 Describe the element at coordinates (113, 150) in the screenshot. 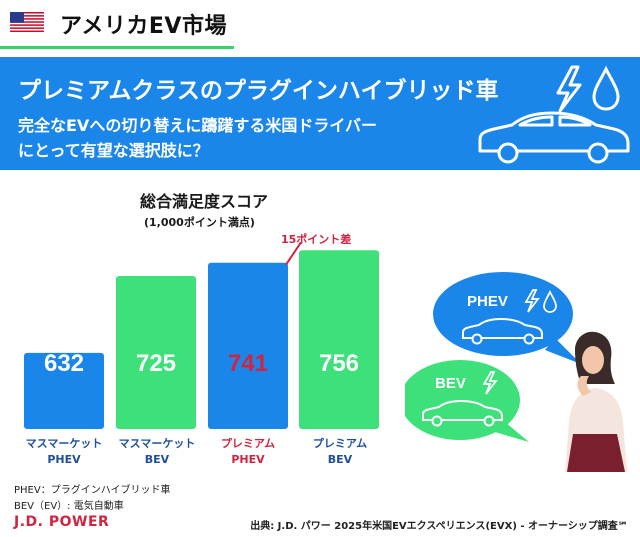

I see `banner-subtitle-line2: にとって有望な選択肢に？` at that location.